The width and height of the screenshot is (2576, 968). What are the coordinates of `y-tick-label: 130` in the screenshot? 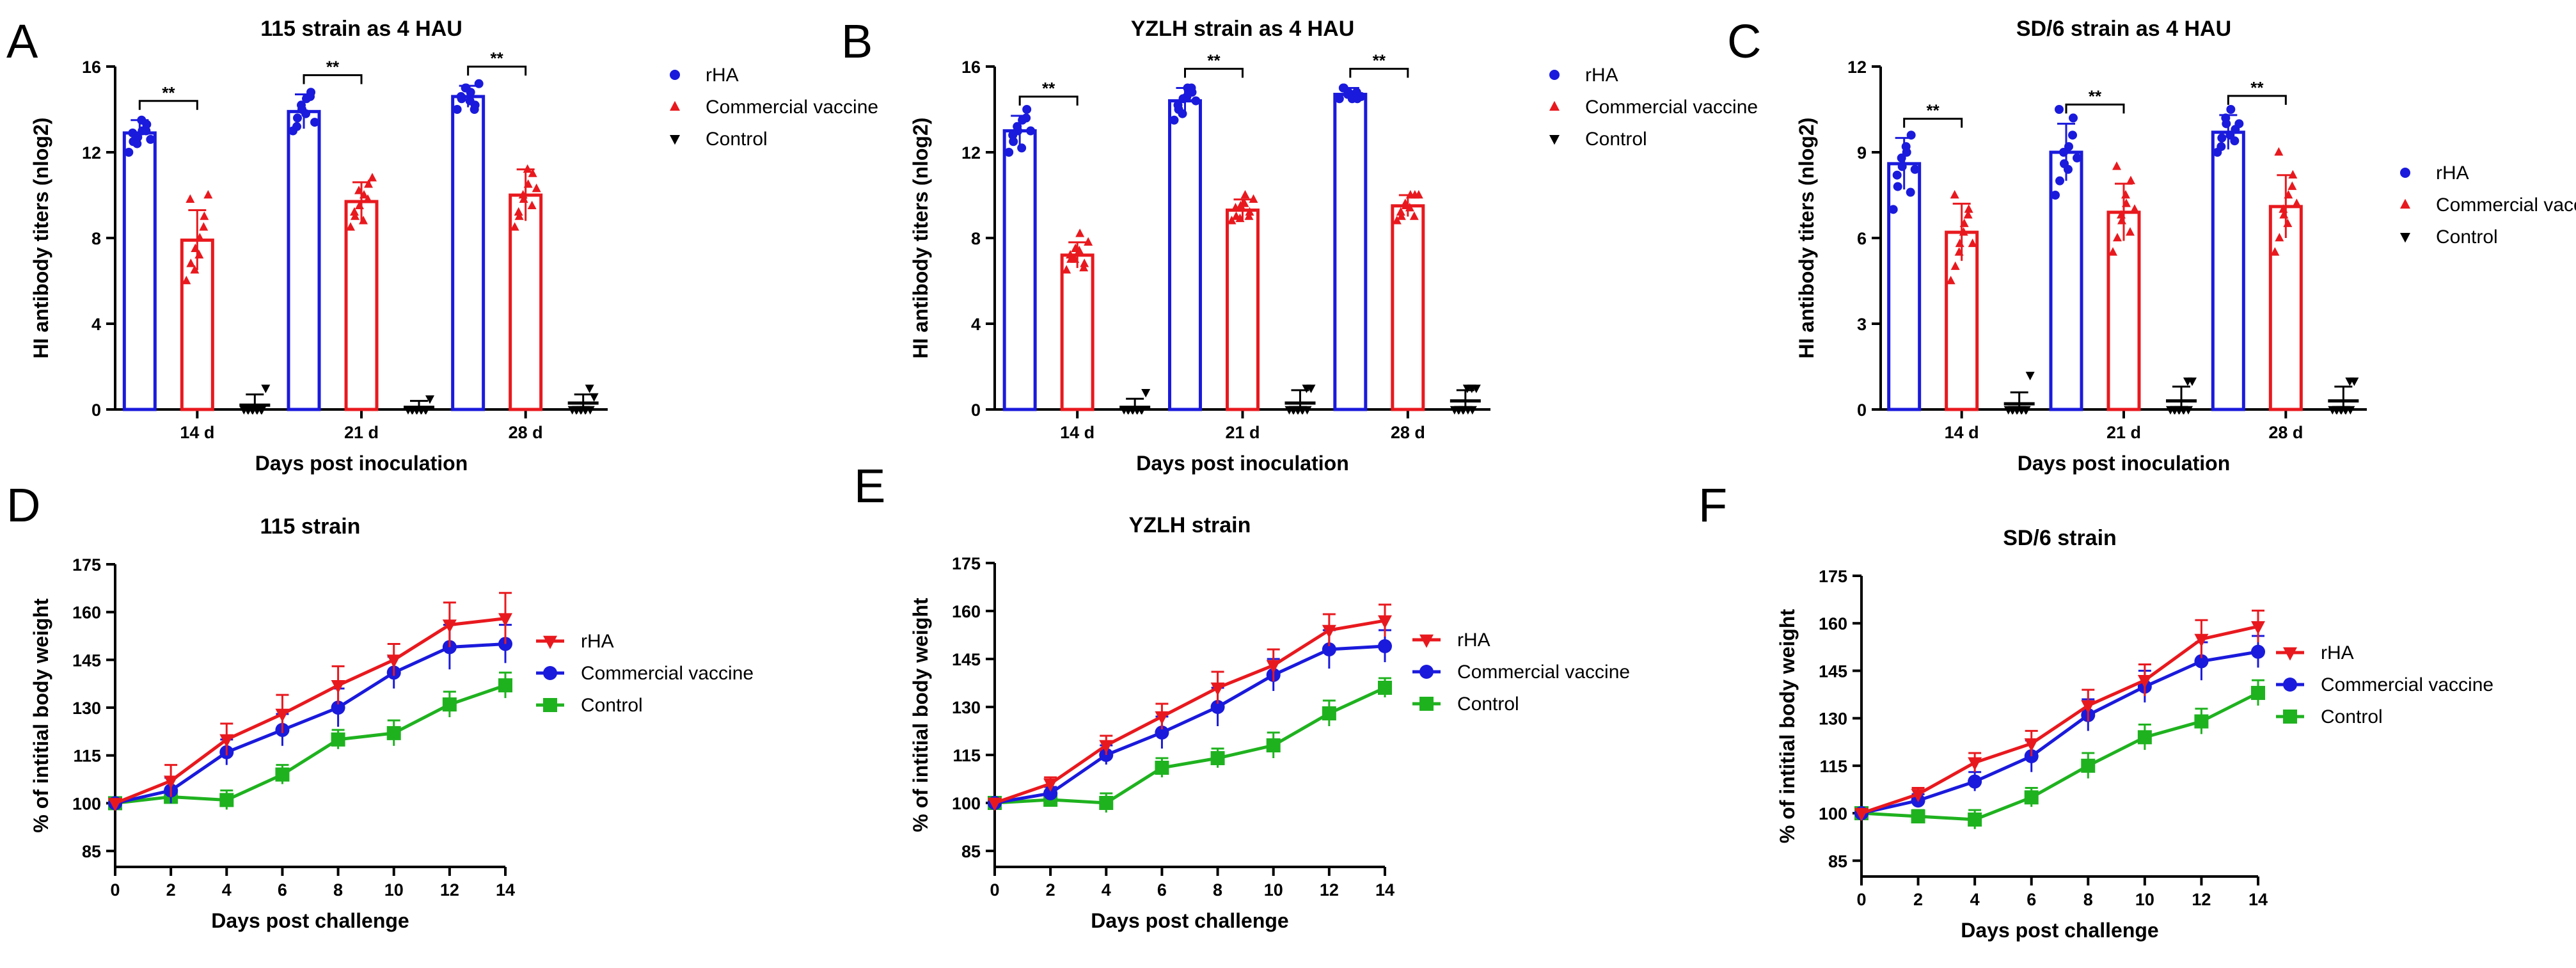 It's located at (1833, 719).